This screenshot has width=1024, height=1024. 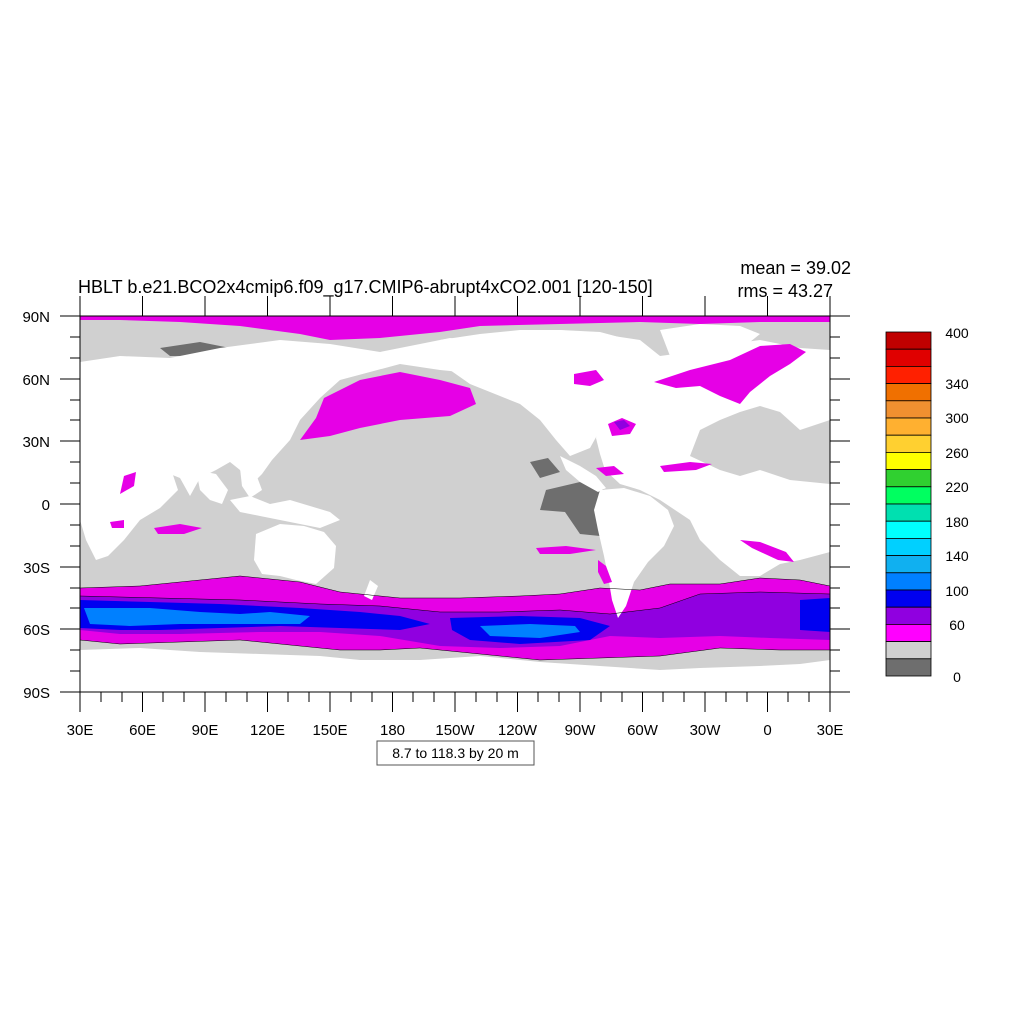 What do you see at coordinates (566, 550) in the screenshot?
I see `south-pacific-patch` at bounding box center [566, 550].